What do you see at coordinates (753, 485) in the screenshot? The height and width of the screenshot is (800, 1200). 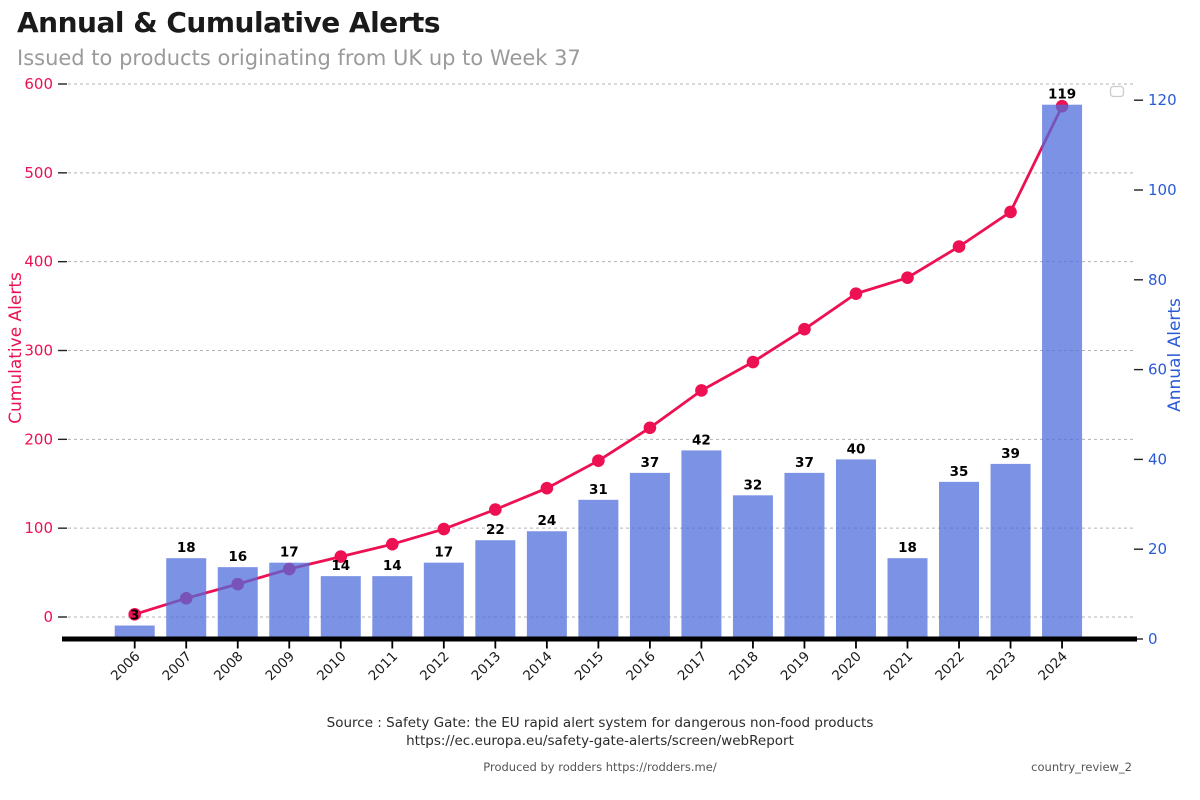 I see `bar-label-2018: 32` at bounding box center [753, 485].